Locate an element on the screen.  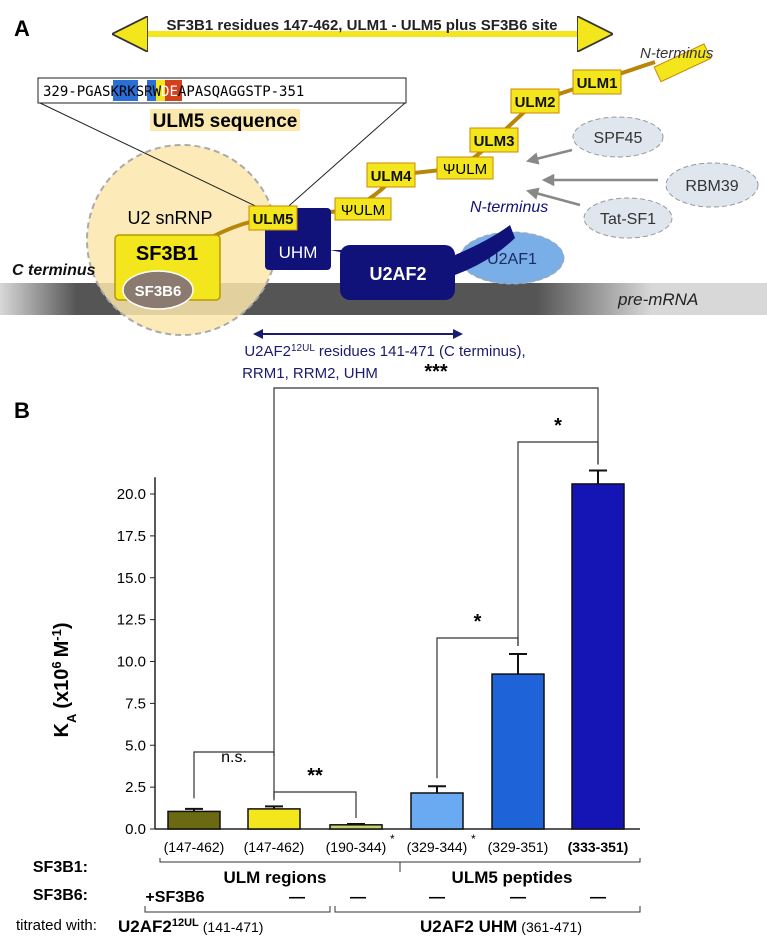
titrant-name: U2AF2 is located at coordinates (145, 926).